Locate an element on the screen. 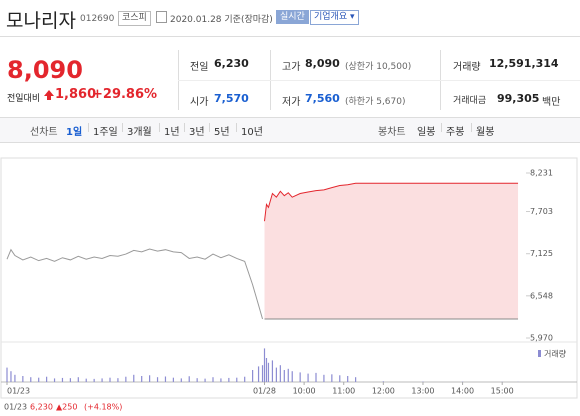 The width and height of the screenshot is (580, 416). stock-name: 모나리자 is located at coordinates (41, 21).